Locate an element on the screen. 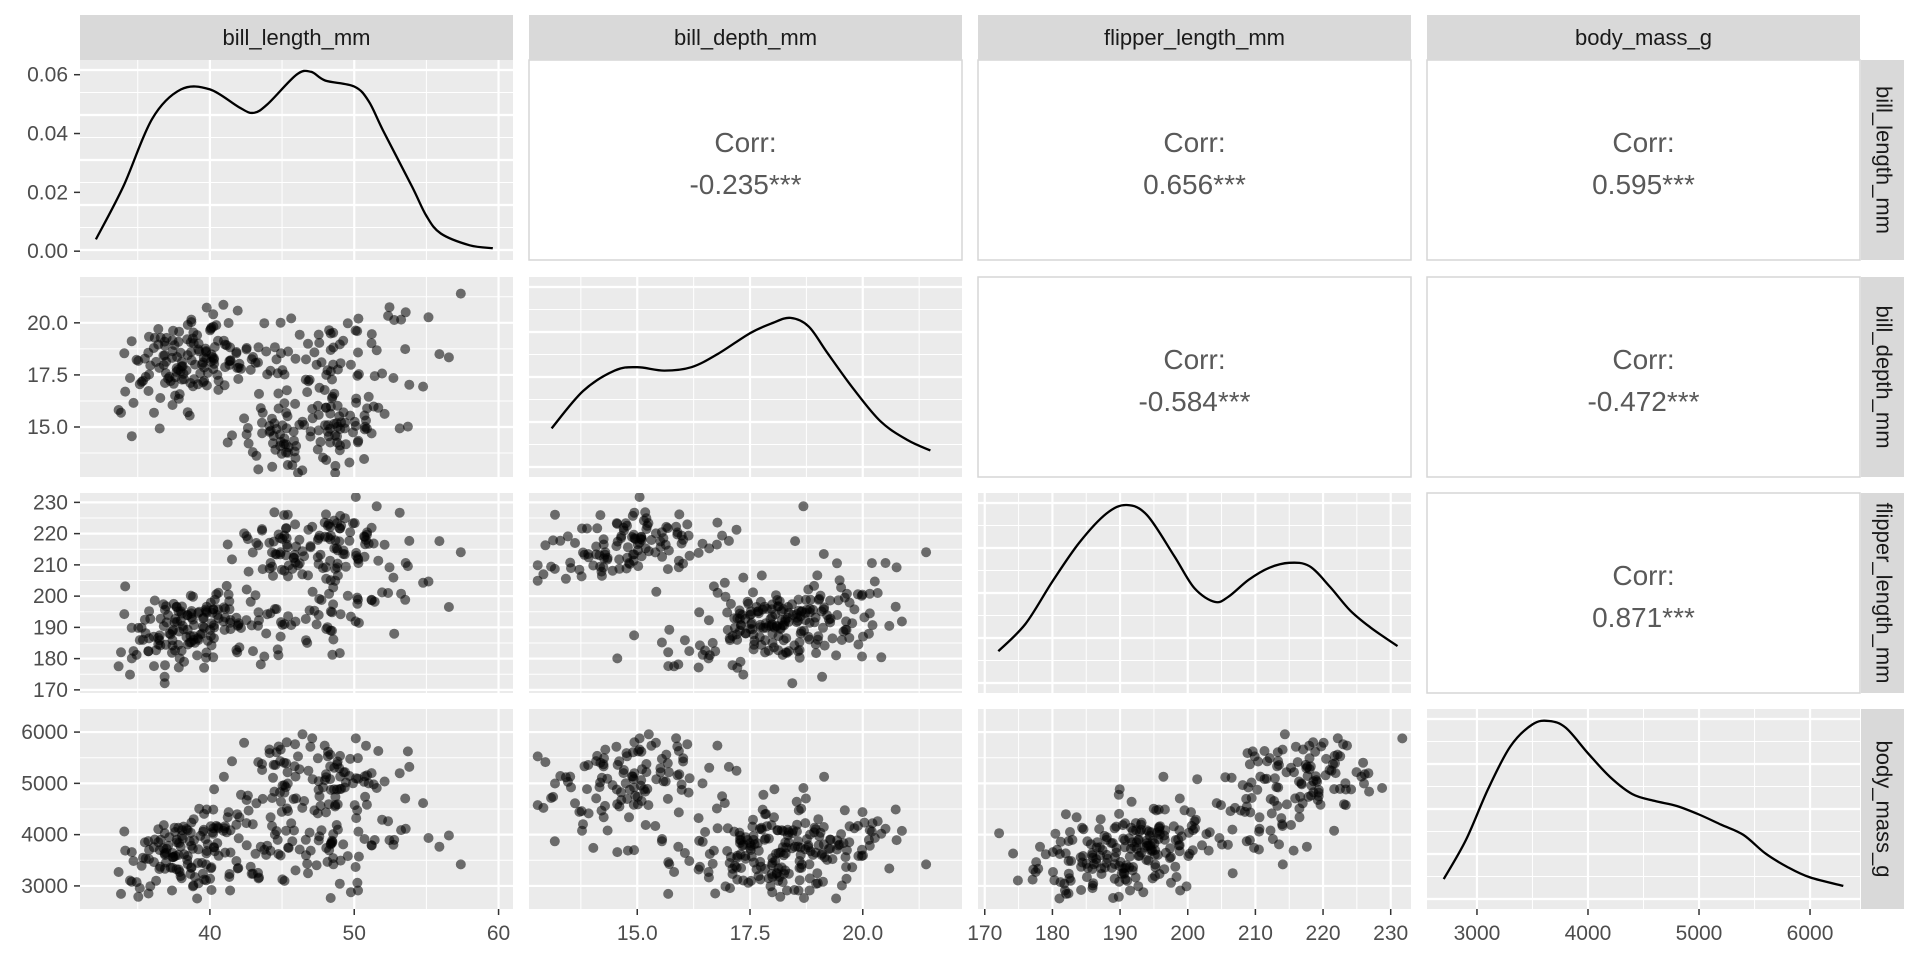 Image resolution: width=1920 pixels, height=960 pixels. density-curve-bill_depth_mm is located at coordinates (740, 384).